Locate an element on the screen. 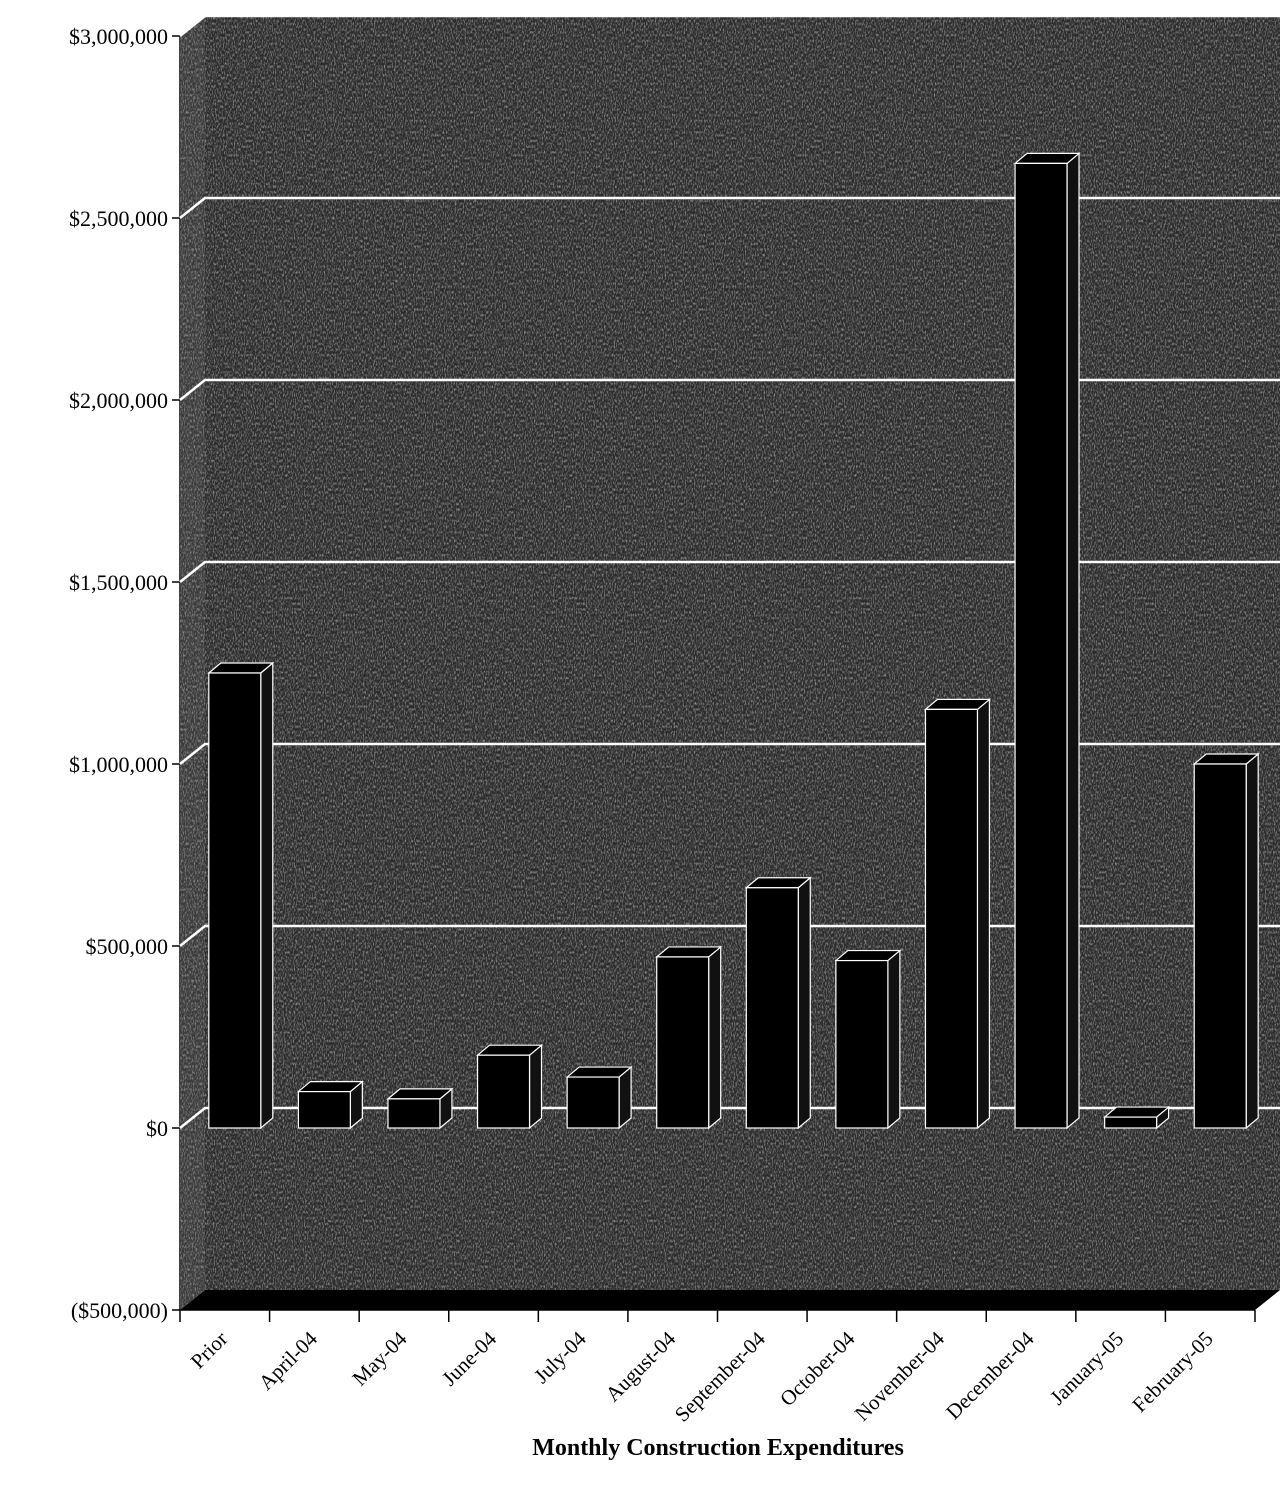  x-tick-label: June-04 is located at coordinates (469, 1358).